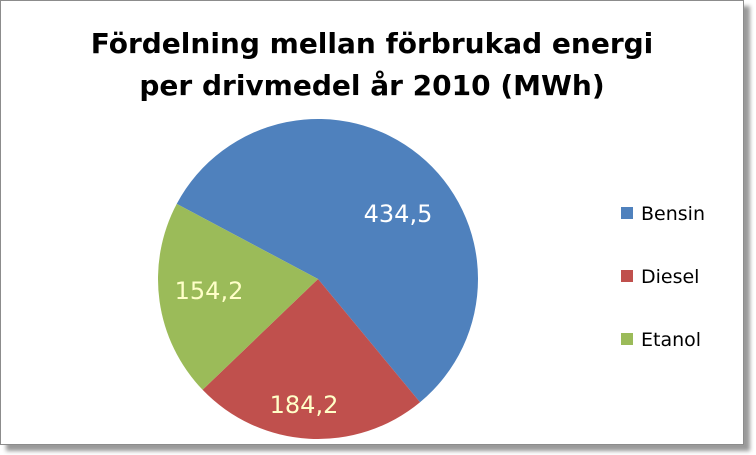  I want to click on chart-title-line-1: Fördelning mellan förbrukad energi, so click(372, 43).